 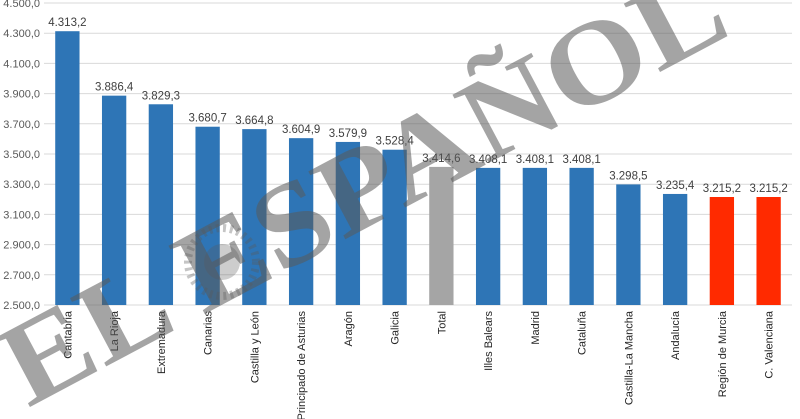 What do you see at coordinates (209, 333) in the screenshot?
I see `x-category-label: Canarias` at bounding box center [209, 333].